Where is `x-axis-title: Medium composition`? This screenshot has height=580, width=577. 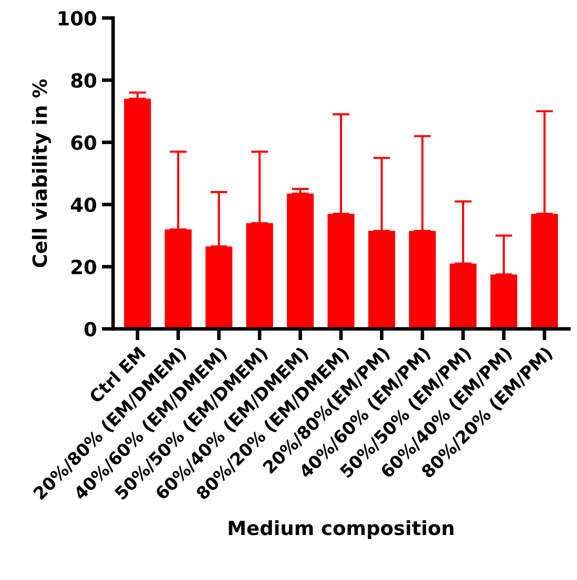 x-axis-title: Medium composition is located at coordinates (341, 530).